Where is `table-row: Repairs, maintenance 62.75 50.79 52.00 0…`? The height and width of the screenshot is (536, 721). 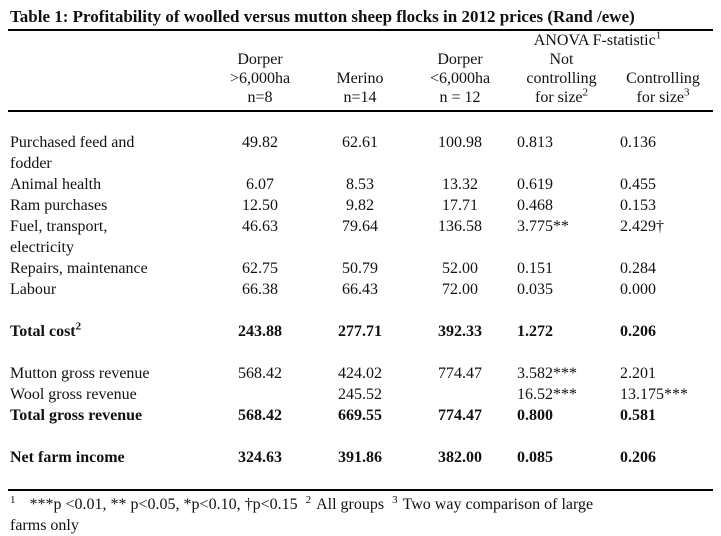 table-row: Repairs, maintenance 62.75 50.79 52.00 0… is located at coordinates (360, 268).